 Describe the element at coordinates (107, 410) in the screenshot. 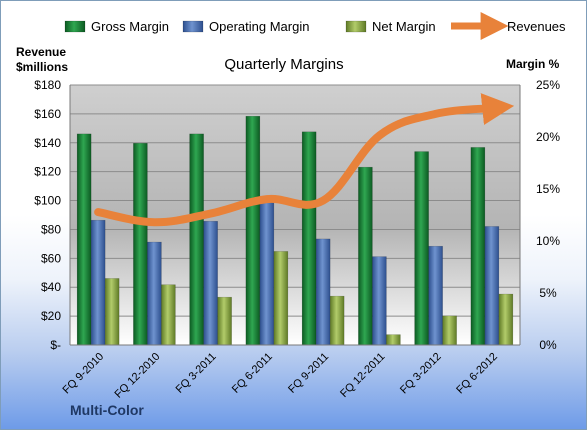

I see `footer-label: Multi-Color` at that location.